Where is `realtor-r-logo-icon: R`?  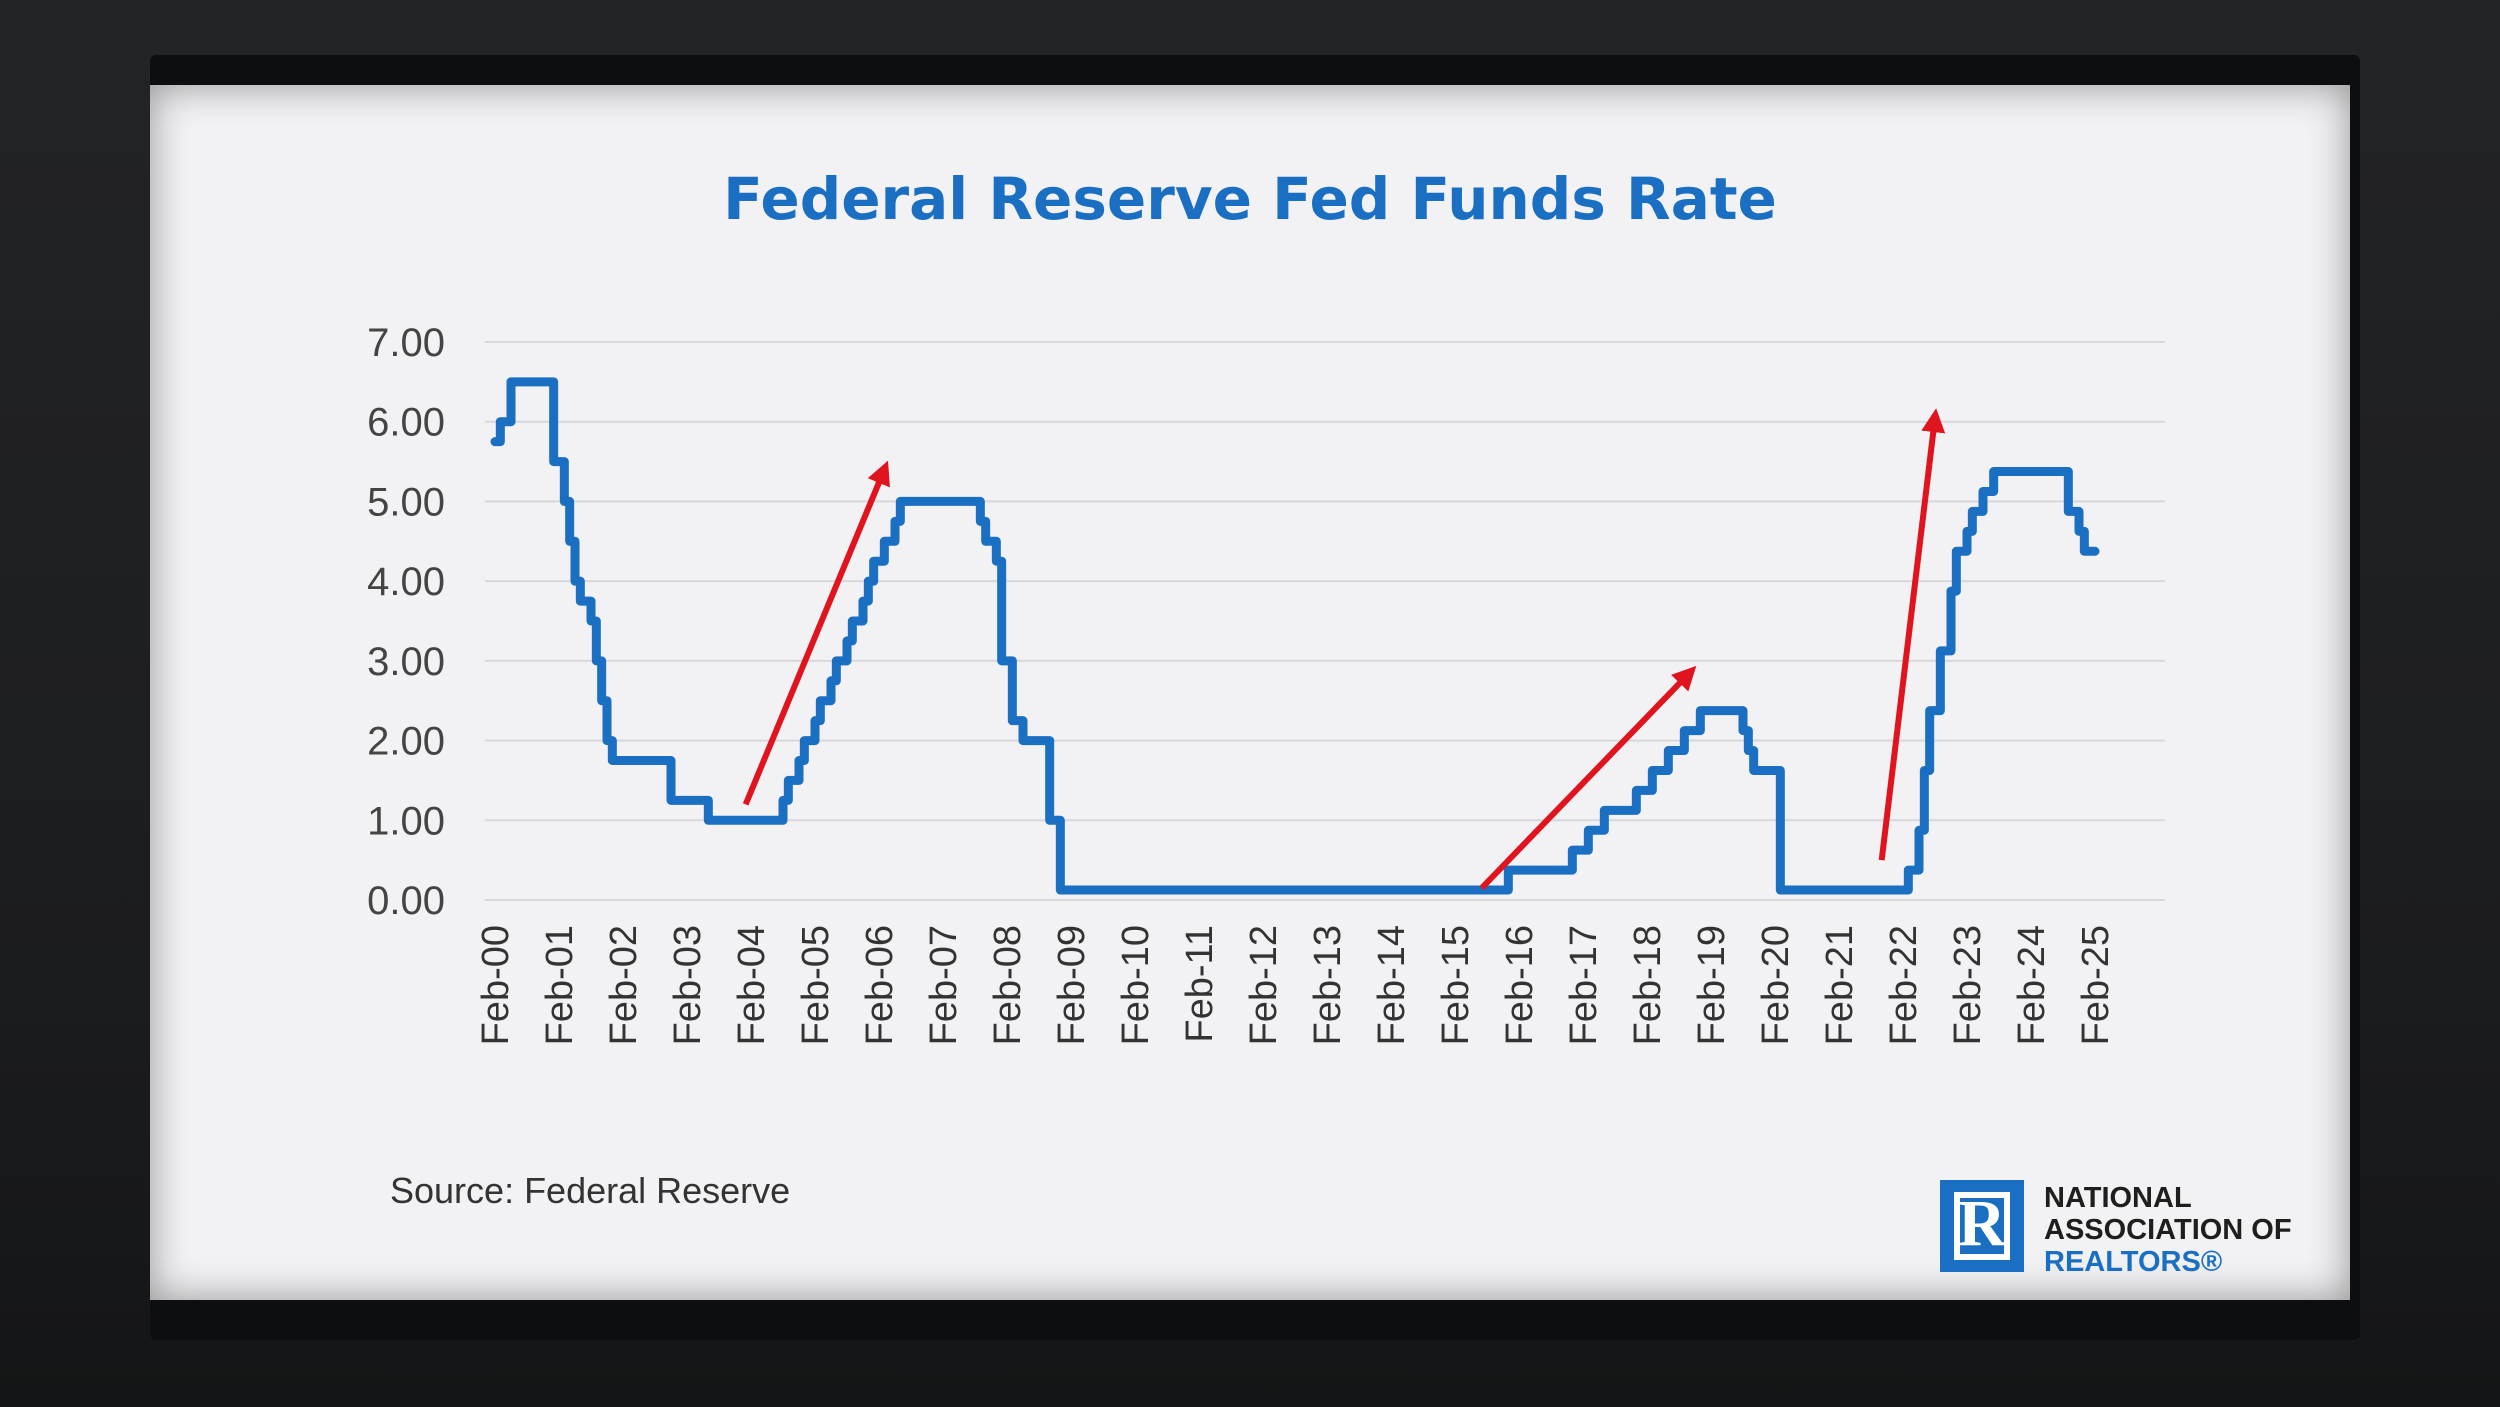 realtor-r-logo-icon: R is located at coordinates (1982, 1226).